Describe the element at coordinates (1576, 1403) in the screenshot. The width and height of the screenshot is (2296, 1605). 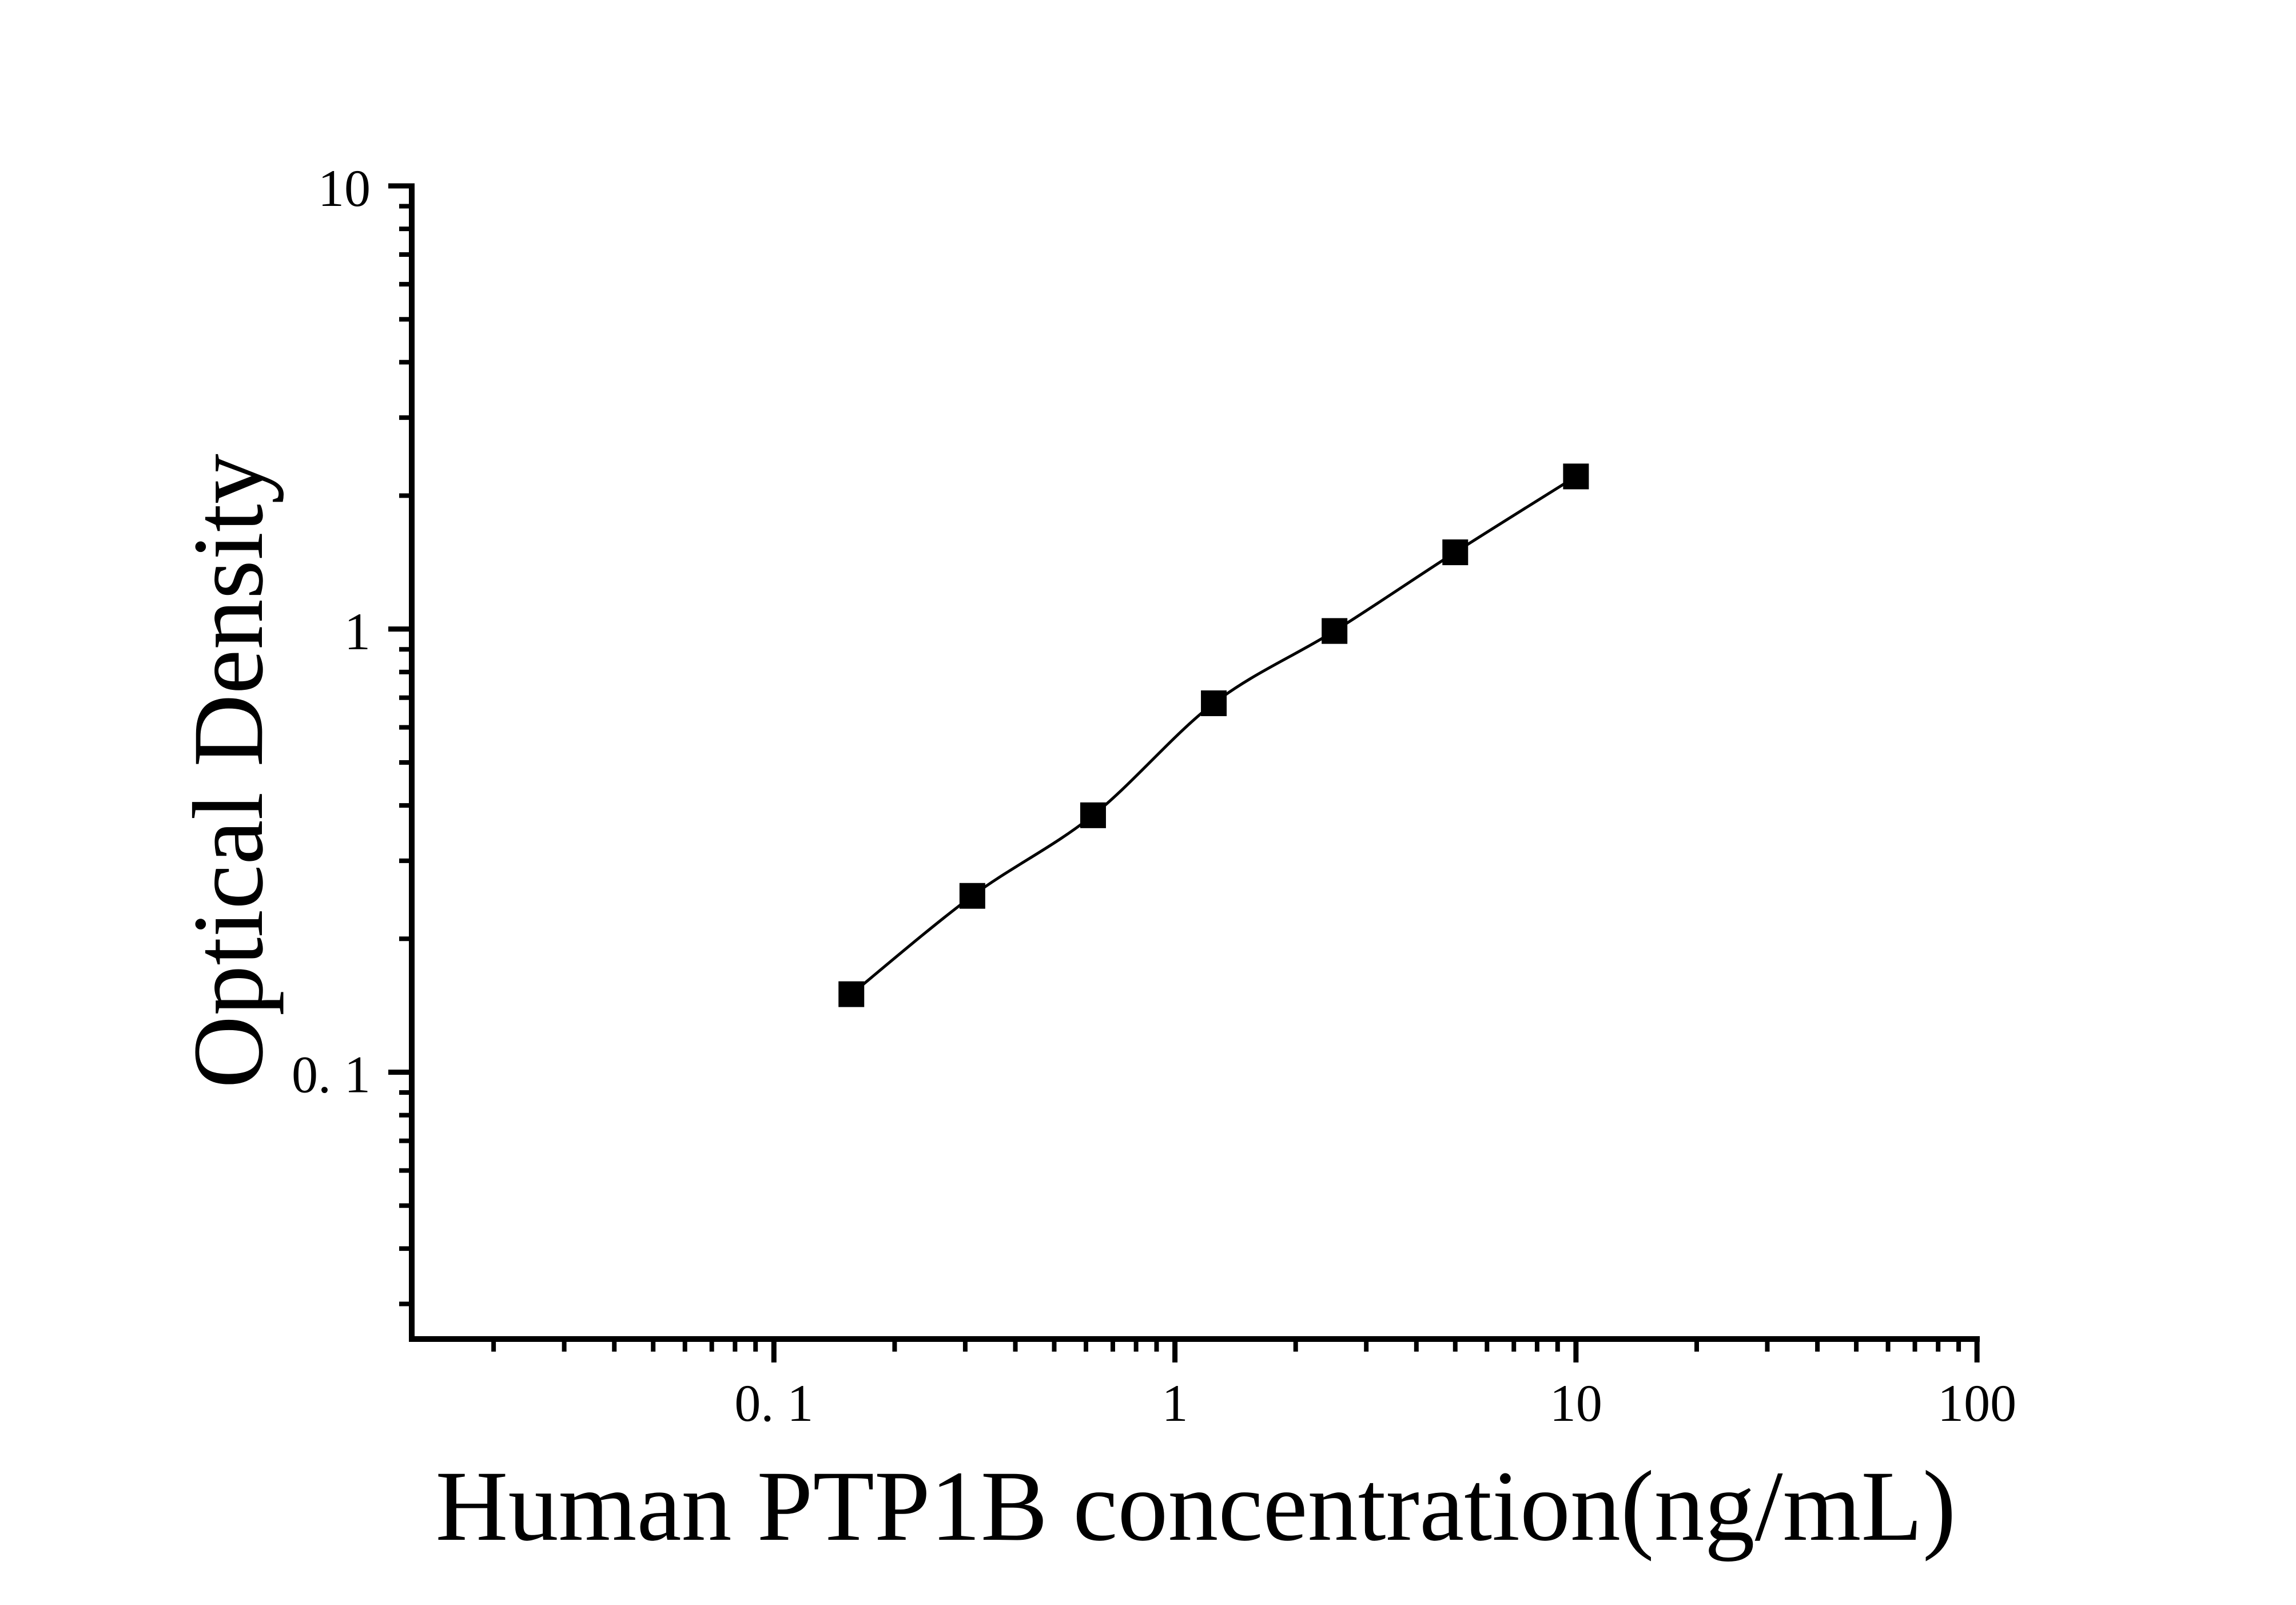
I see `x-tick-label: 10` at that location.